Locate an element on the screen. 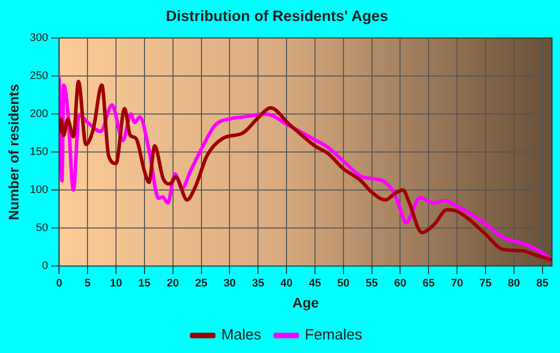 The image size is (560, 353). legend-label: Males is located at coordinates (241, 335).